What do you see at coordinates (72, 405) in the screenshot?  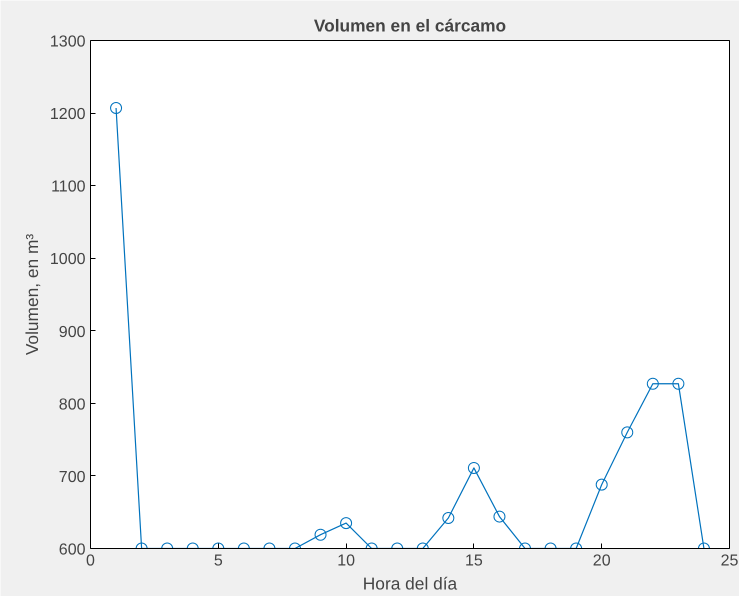 I see `y-tick-label: 800` at bounding box center [72, 405].